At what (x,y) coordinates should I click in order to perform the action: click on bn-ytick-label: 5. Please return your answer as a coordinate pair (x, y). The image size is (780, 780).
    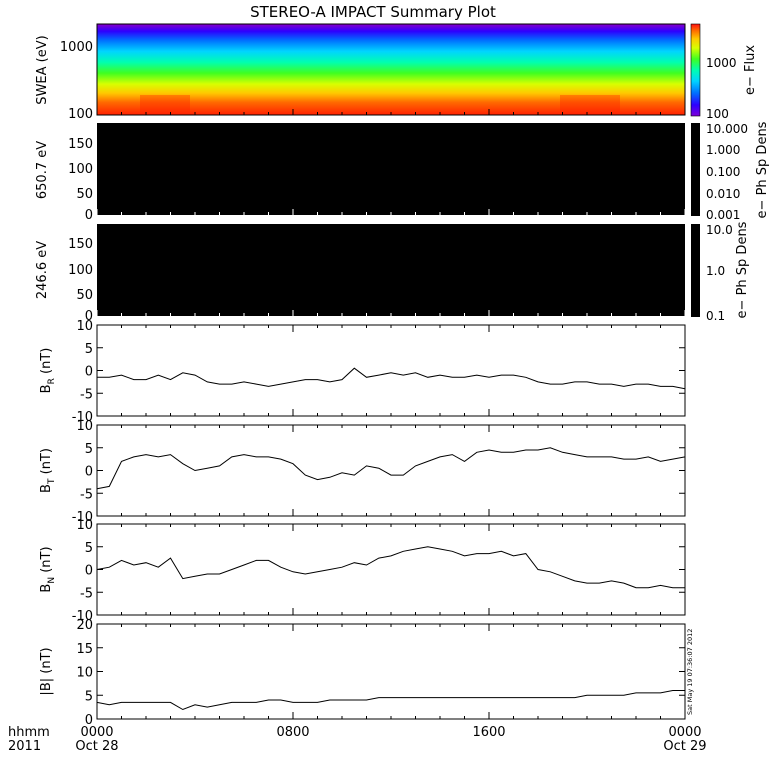
    Looking at the image, I should click on (89, 548).